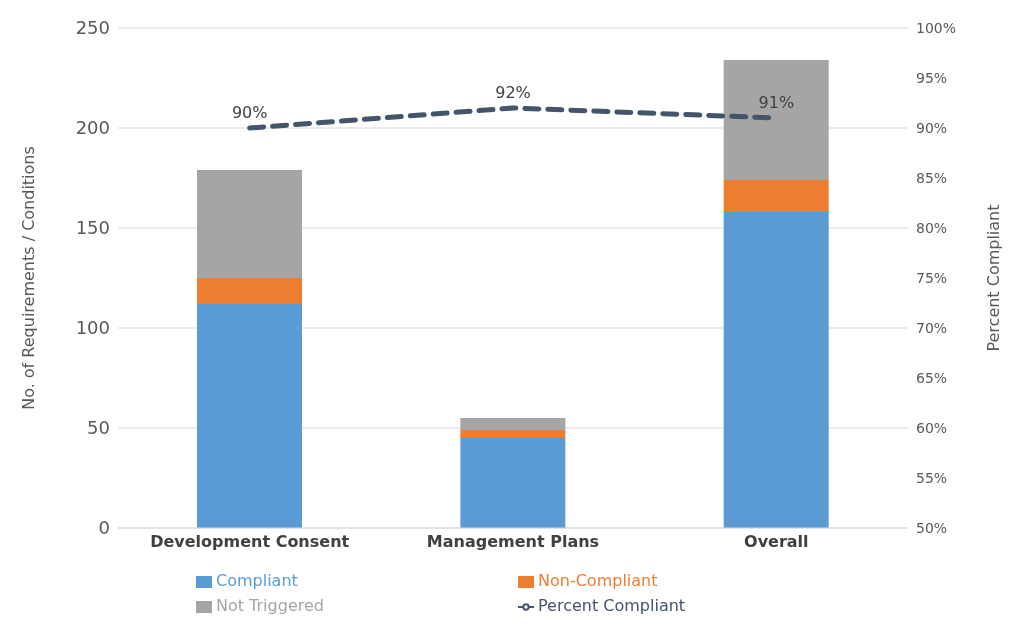 The width and height of the screenshot is (1024, 625). Describe the element at coordinates (936, 27) in the screenshot. I see `y2-tick-label: 100%` at that location.